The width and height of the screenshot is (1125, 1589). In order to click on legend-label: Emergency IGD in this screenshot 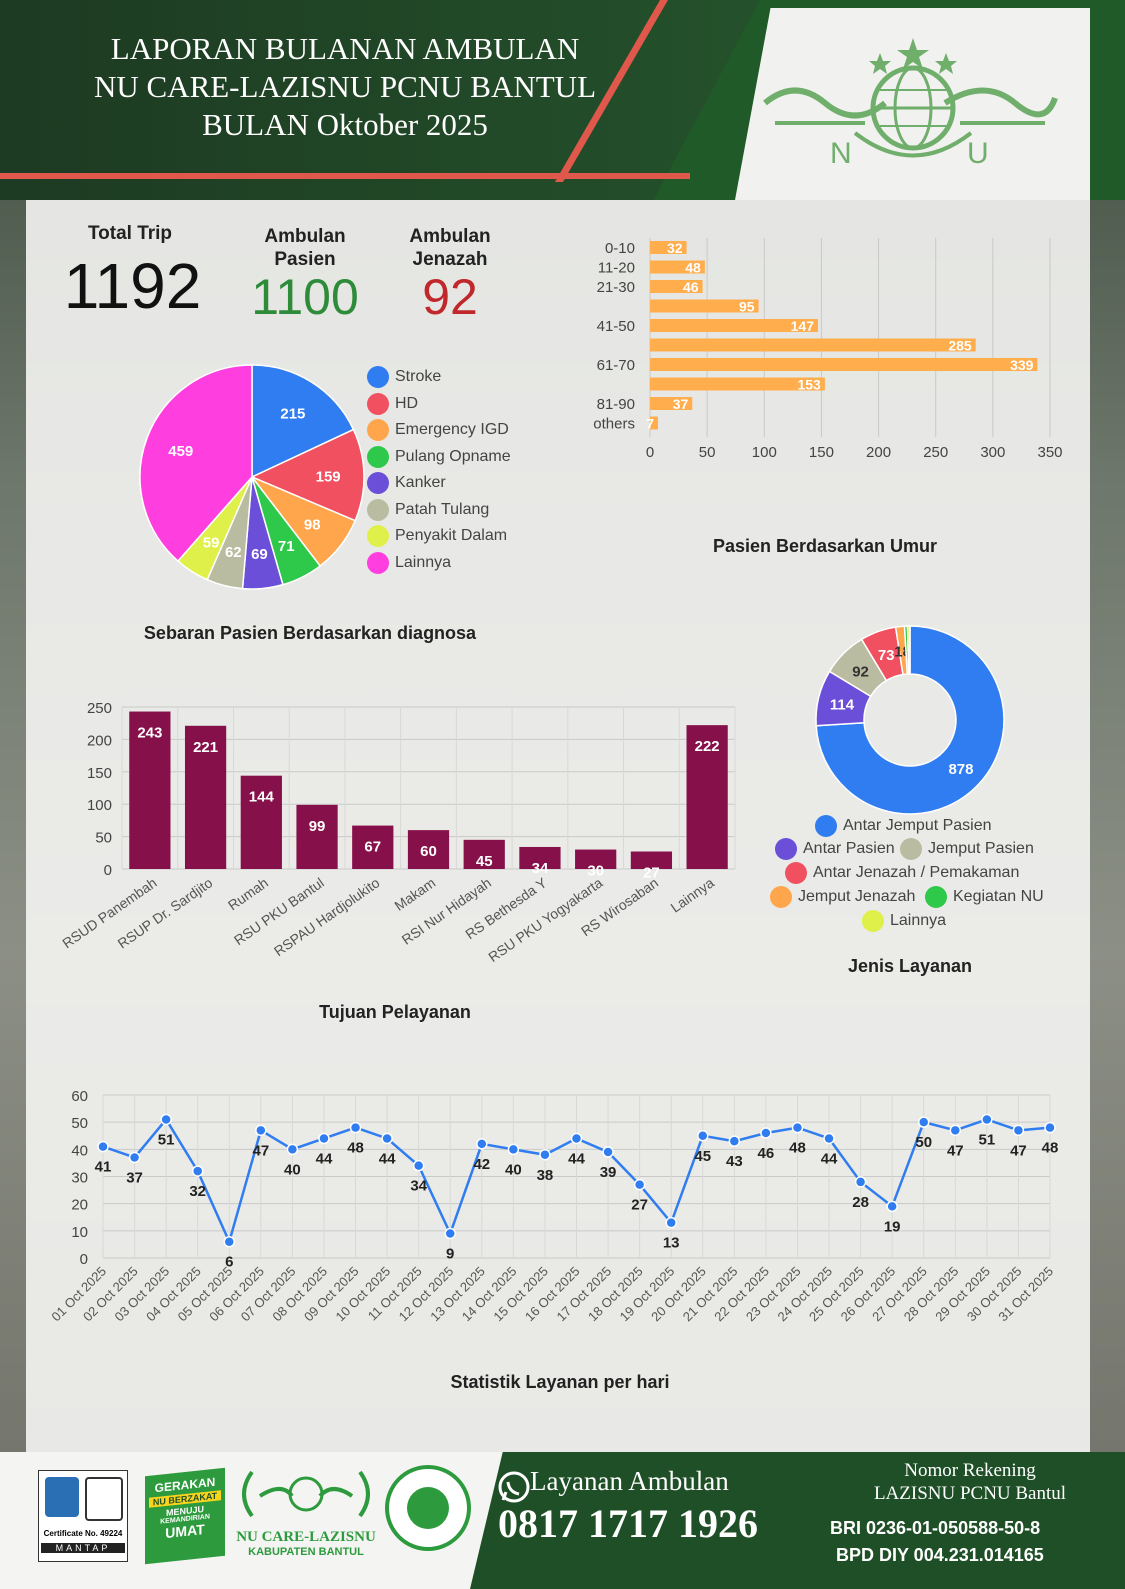, I will do `click(452, 430)`.